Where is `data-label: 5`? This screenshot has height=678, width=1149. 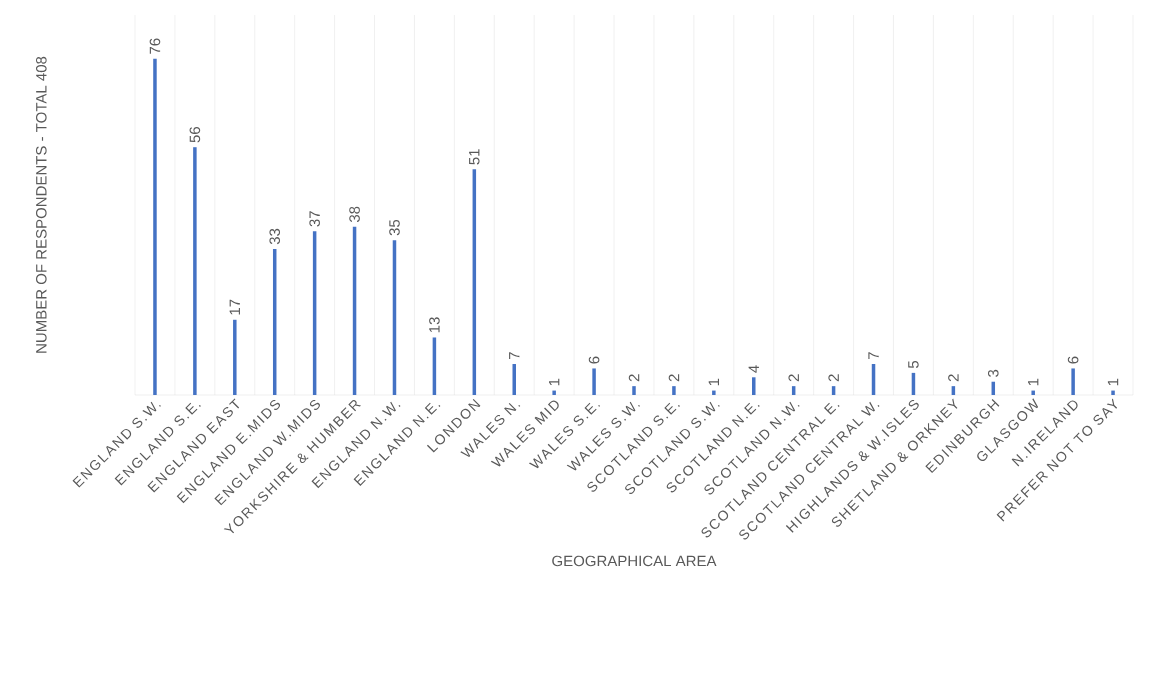 data-label: 5 is located at coordinates (913, 364).